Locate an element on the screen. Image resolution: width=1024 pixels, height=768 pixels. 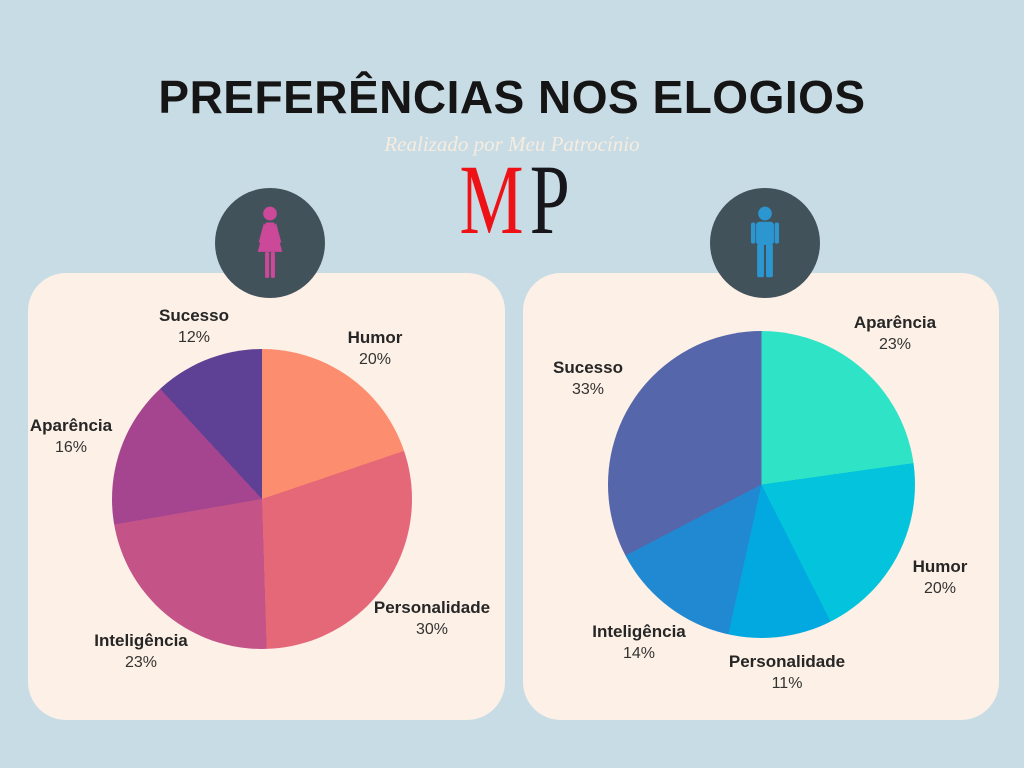
avatar-female is located at coordinates (270, 243).